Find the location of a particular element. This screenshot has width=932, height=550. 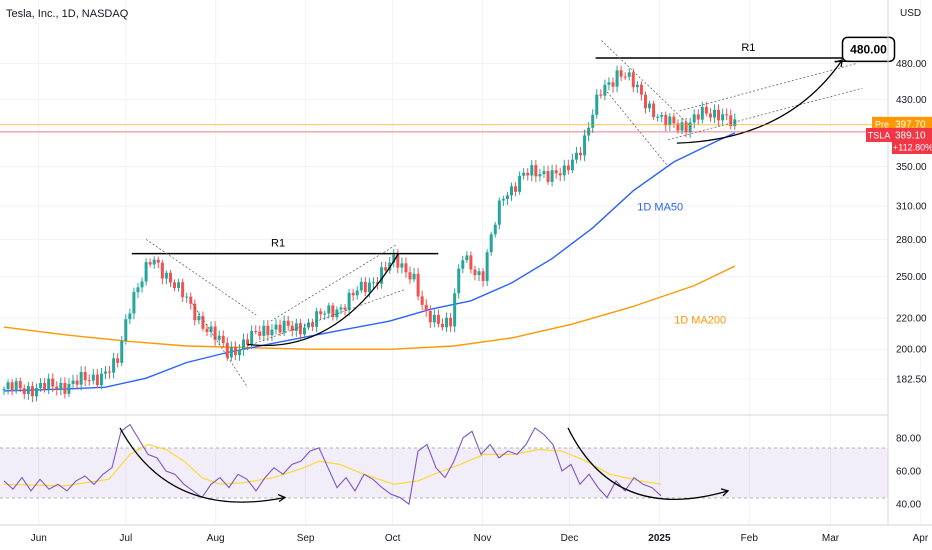

ma200-label: 1D MA200 is located at coordinates (700, 321).